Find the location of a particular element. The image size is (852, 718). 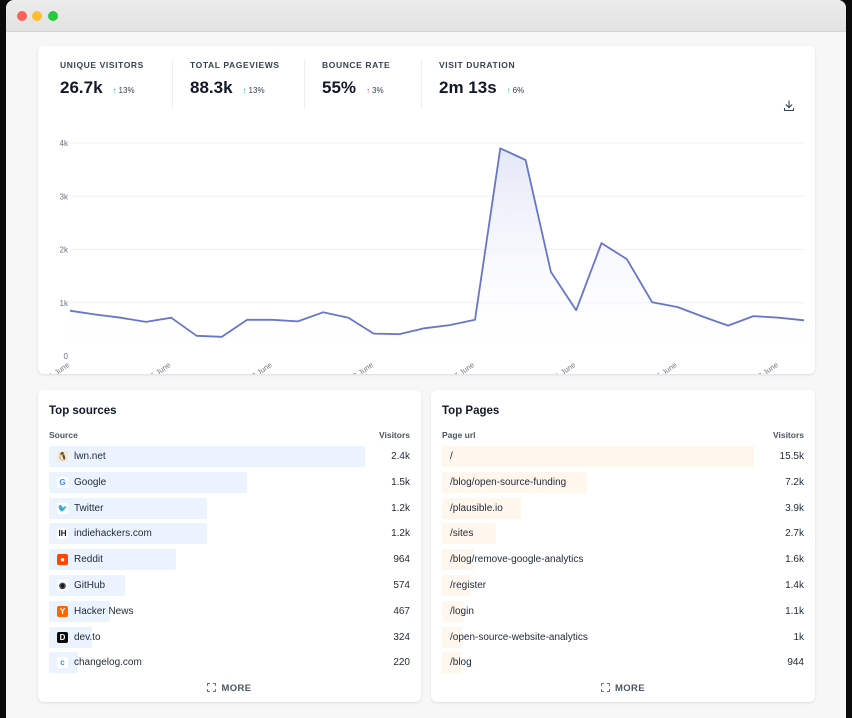

visitors-value: 2.7k is located at coordinates (794, 534).